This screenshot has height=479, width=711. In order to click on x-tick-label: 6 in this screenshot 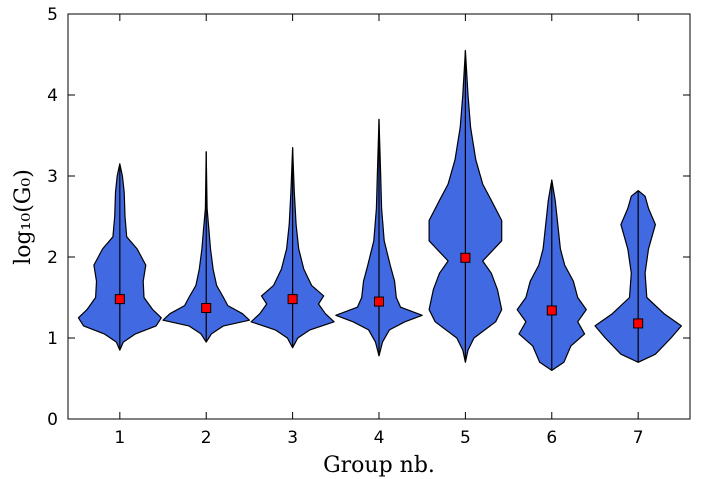, I will do `click(551, 438)`.